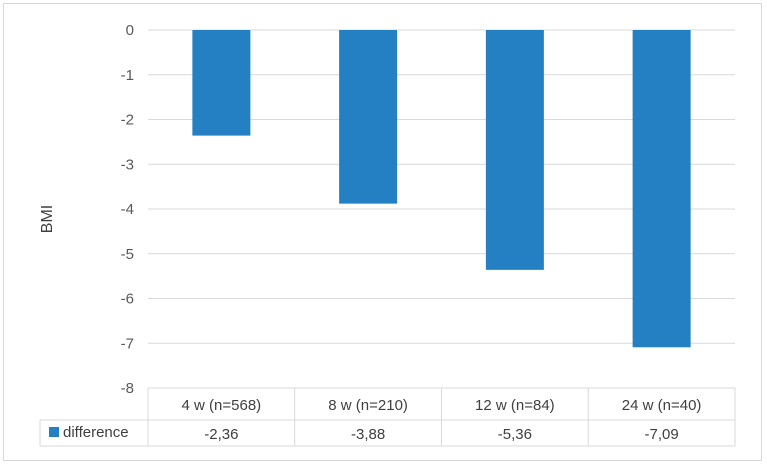 This screenshot has width=767, height=466. I want to click on data-value-label: -7,09, so click(662, 434).